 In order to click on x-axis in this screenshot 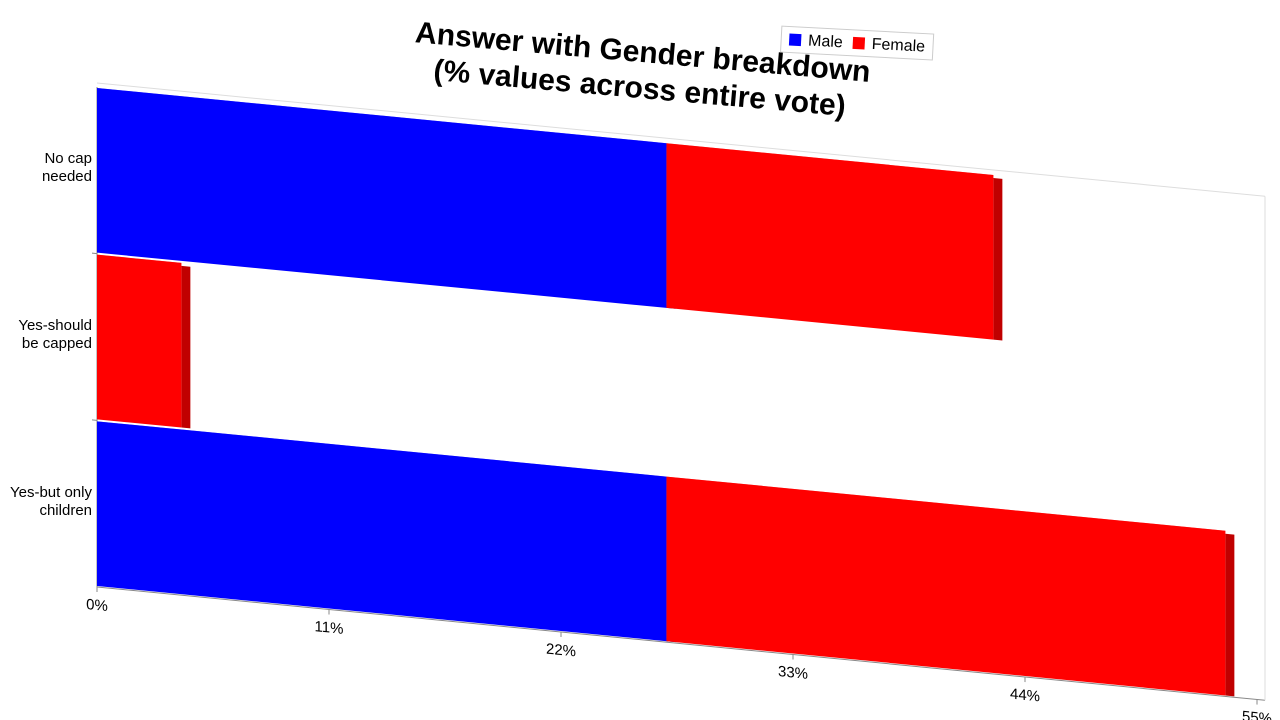, I will do `click(681, 643)`.